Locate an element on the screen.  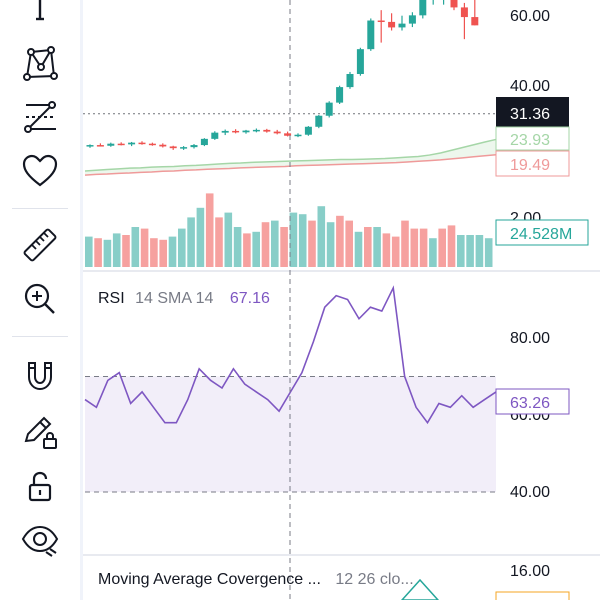
eye-visibility-icon is located at coordinates (40, 541).